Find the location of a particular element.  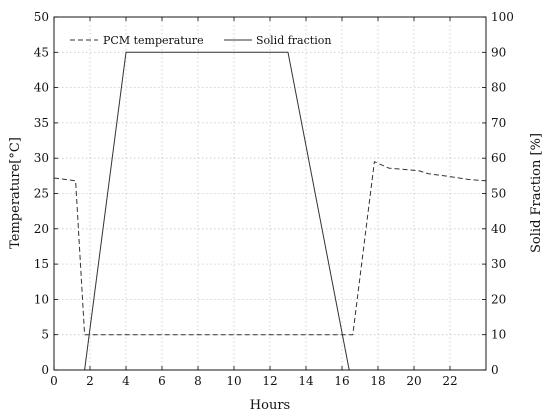

y-right-tick-label: 80 is located at coordinates (498, 88).